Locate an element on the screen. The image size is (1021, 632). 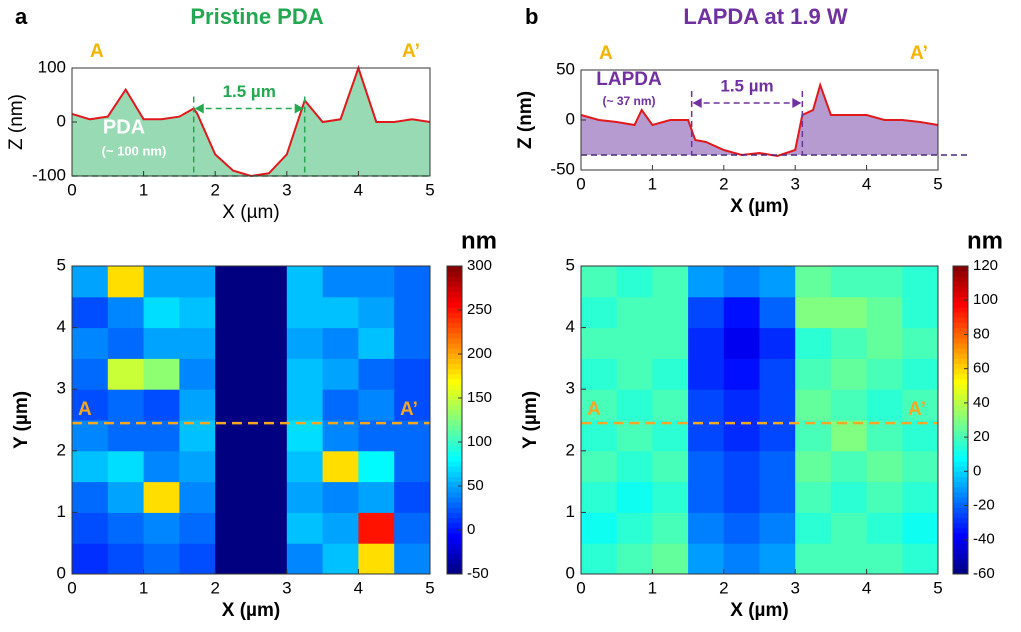
annotation: LAPDA is located at coordinates (629, 79).